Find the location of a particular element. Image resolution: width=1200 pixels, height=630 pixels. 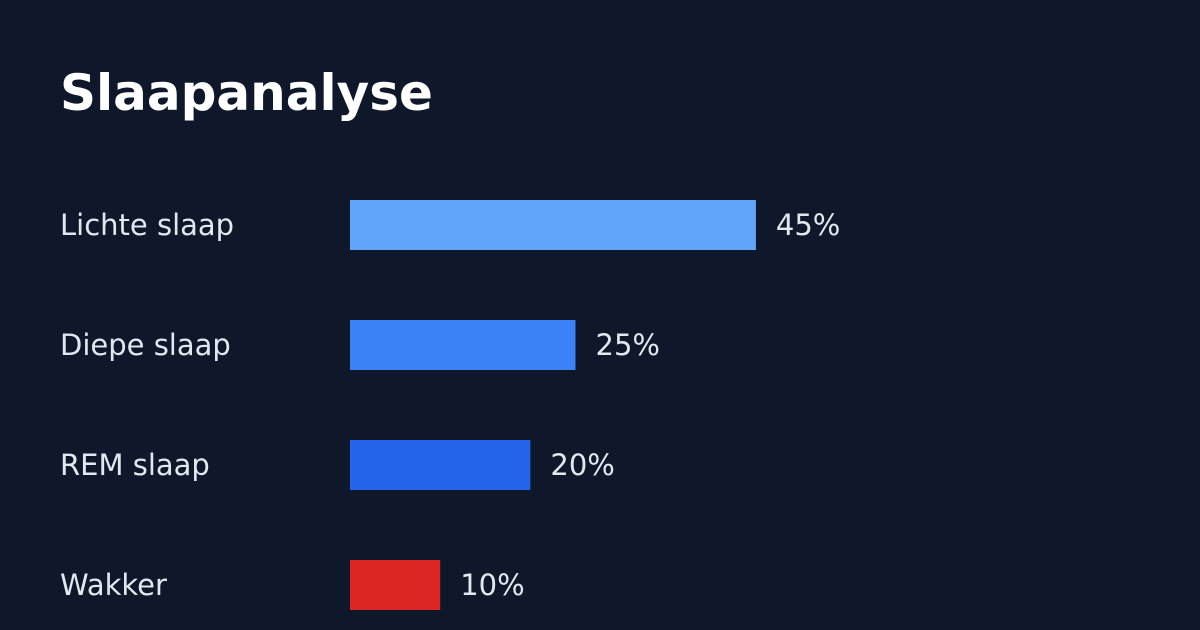

value-label: 25% is located at coordinates (628, 345).